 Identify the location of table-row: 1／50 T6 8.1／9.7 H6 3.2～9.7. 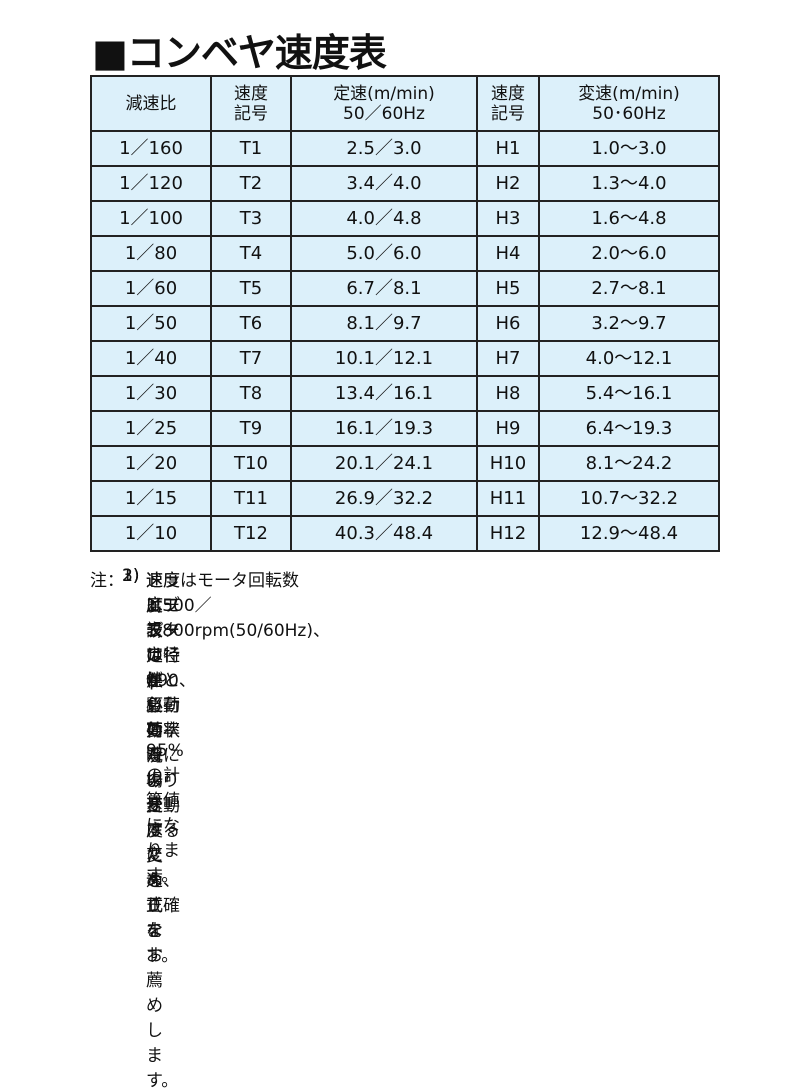
(405, 323).